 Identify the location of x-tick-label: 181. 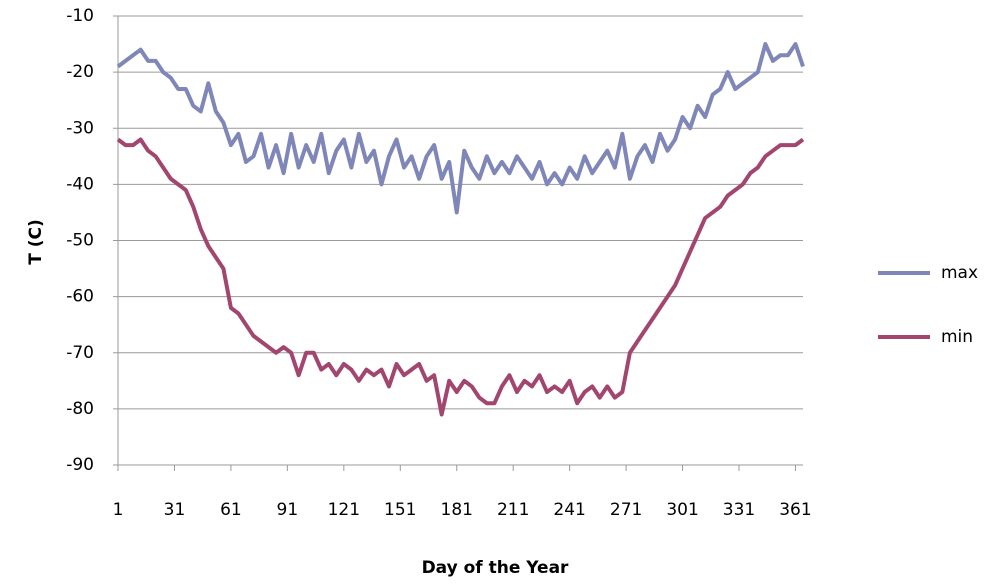
(457, 510).